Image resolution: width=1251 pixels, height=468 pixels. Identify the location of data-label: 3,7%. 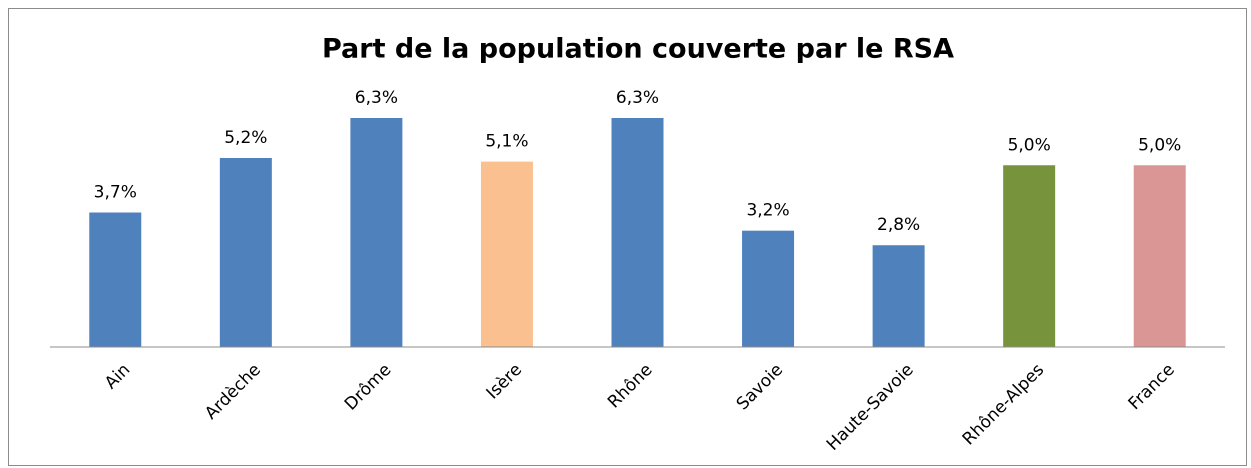
(115, 193).